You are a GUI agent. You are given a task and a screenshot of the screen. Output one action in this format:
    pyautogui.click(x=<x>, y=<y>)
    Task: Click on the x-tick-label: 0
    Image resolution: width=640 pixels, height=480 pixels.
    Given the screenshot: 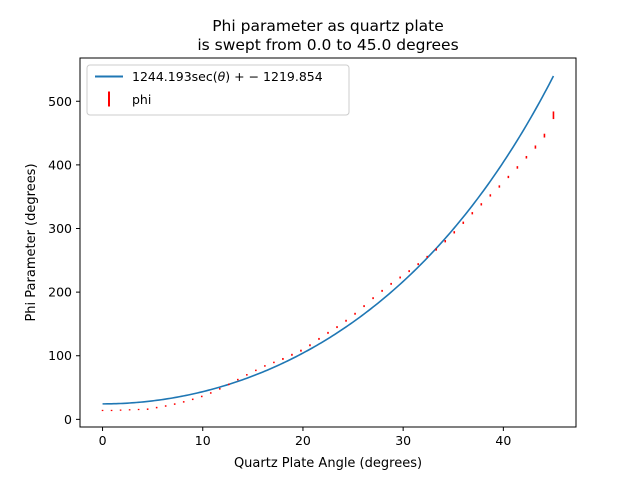 What is the action you would take?
    pyautogui.click(x=103, y=440)
    